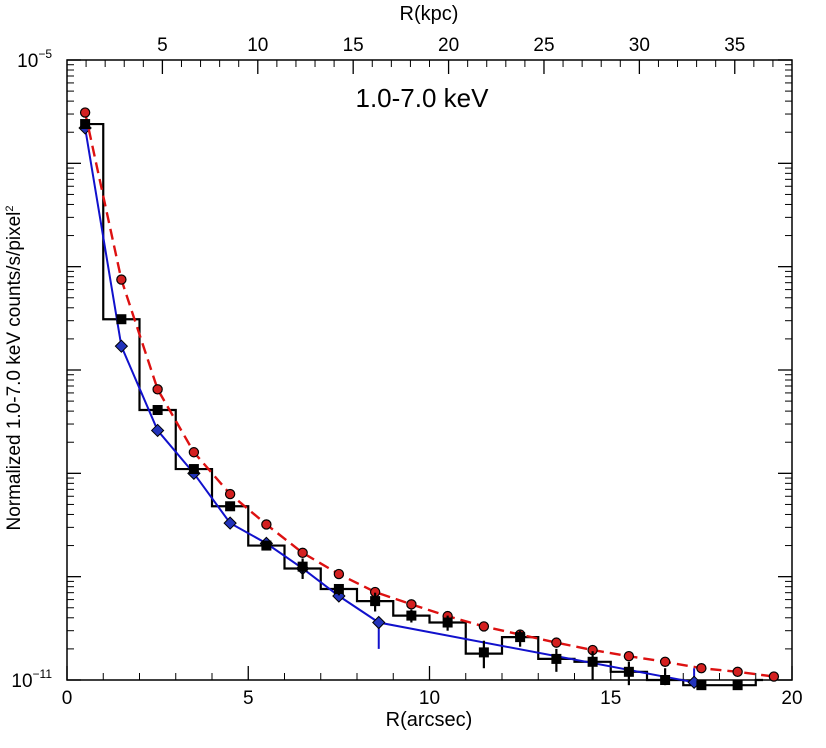 This screenshot has height=748, width=826. I want to click on top-tick-label: 35, so click(734, 45).